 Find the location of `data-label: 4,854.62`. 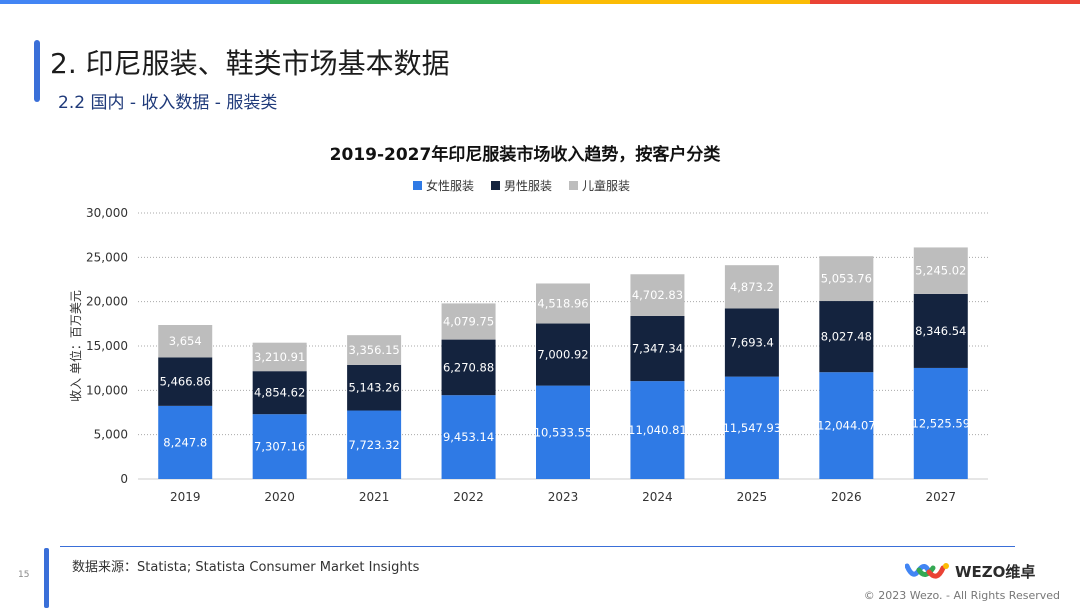

data-label: 4,854.62 is located at coordinates (279, 393).